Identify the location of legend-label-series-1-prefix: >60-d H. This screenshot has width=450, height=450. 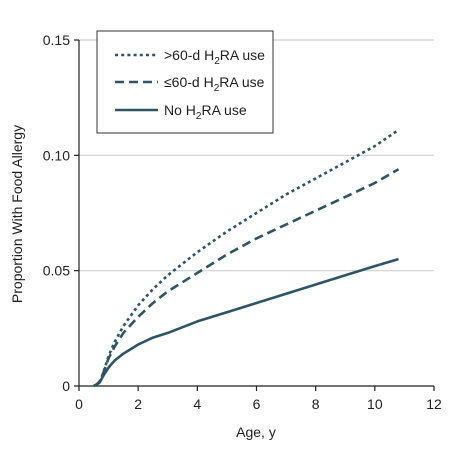
(189, 55).